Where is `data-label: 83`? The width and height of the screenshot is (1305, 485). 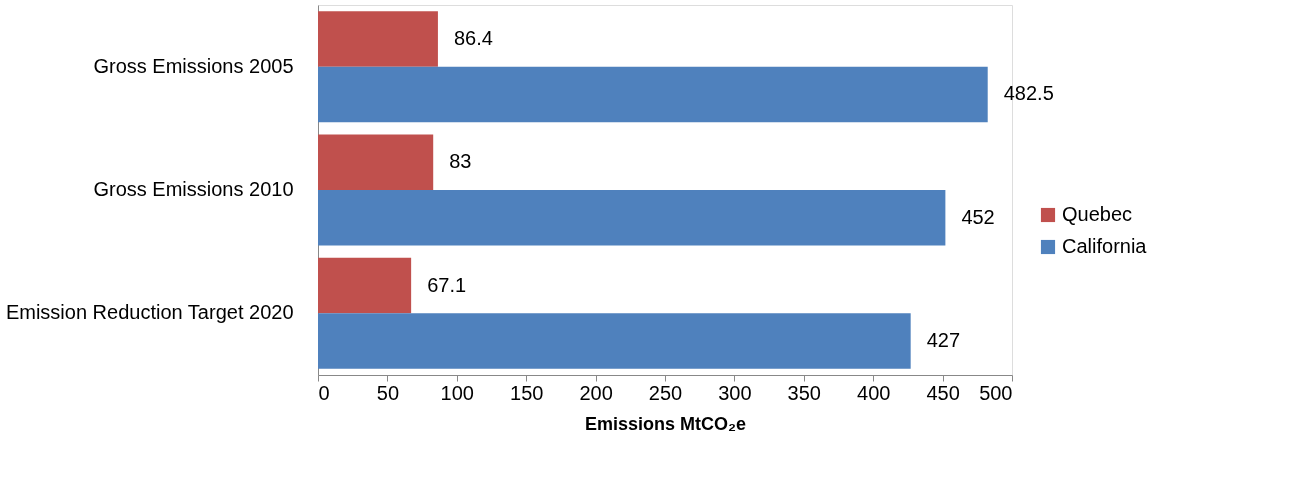 data-label: 83 is located at coordinates (460, 161).